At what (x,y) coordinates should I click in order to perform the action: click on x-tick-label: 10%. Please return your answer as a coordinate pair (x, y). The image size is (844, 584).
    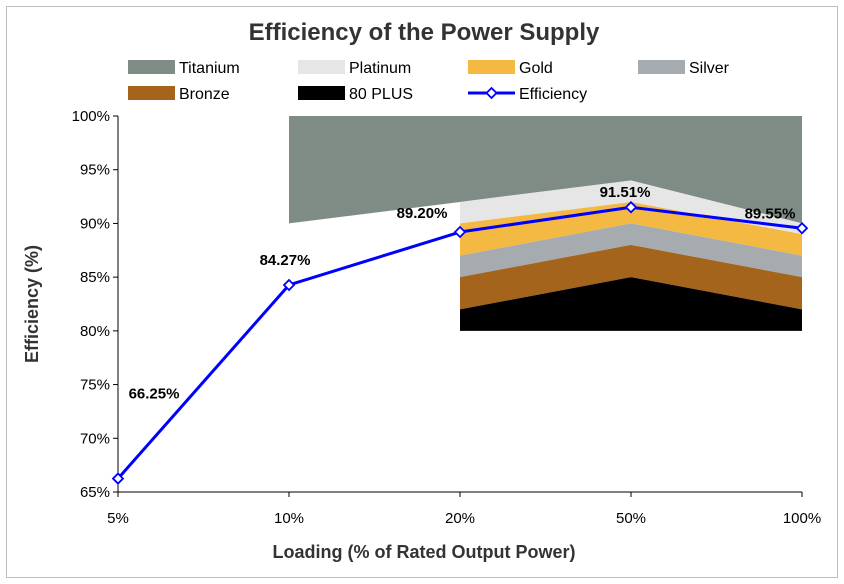
    Looking at the image, I should click on (289, 518).